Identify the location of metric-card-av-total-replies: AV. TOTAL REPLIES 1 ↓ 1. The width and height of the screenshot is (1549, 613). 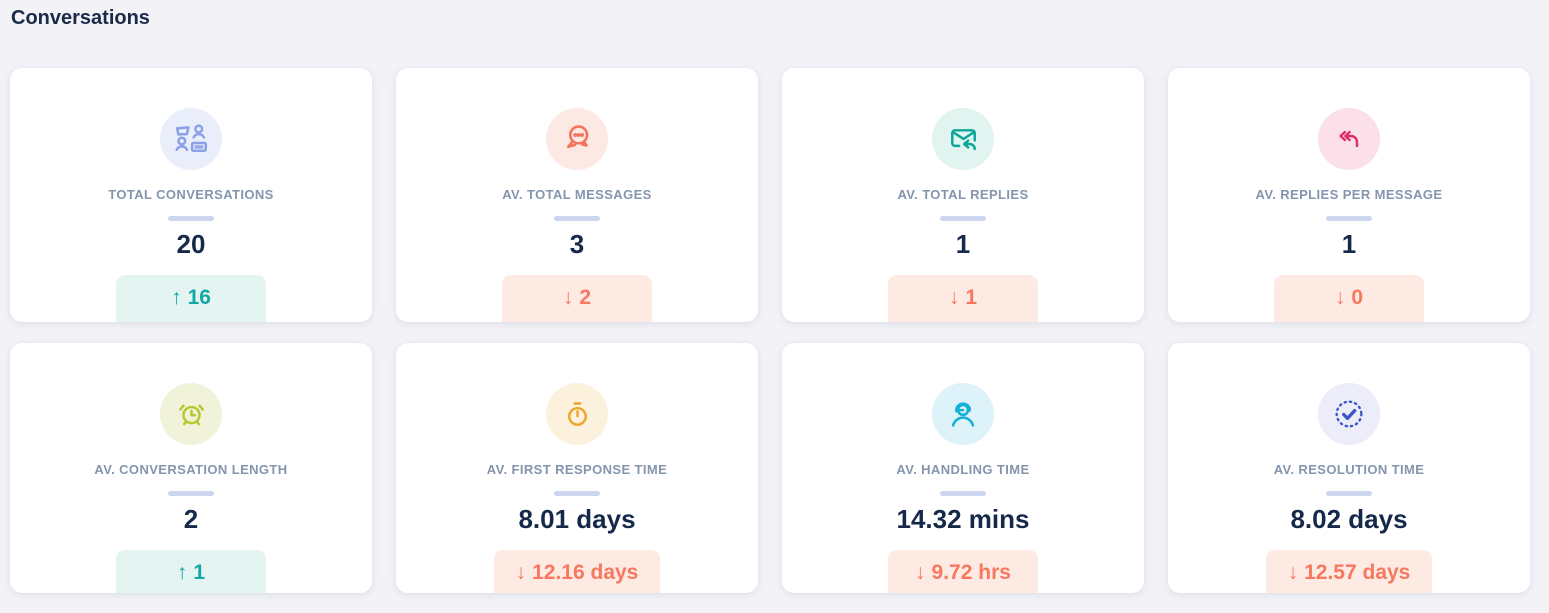
(963, 195).